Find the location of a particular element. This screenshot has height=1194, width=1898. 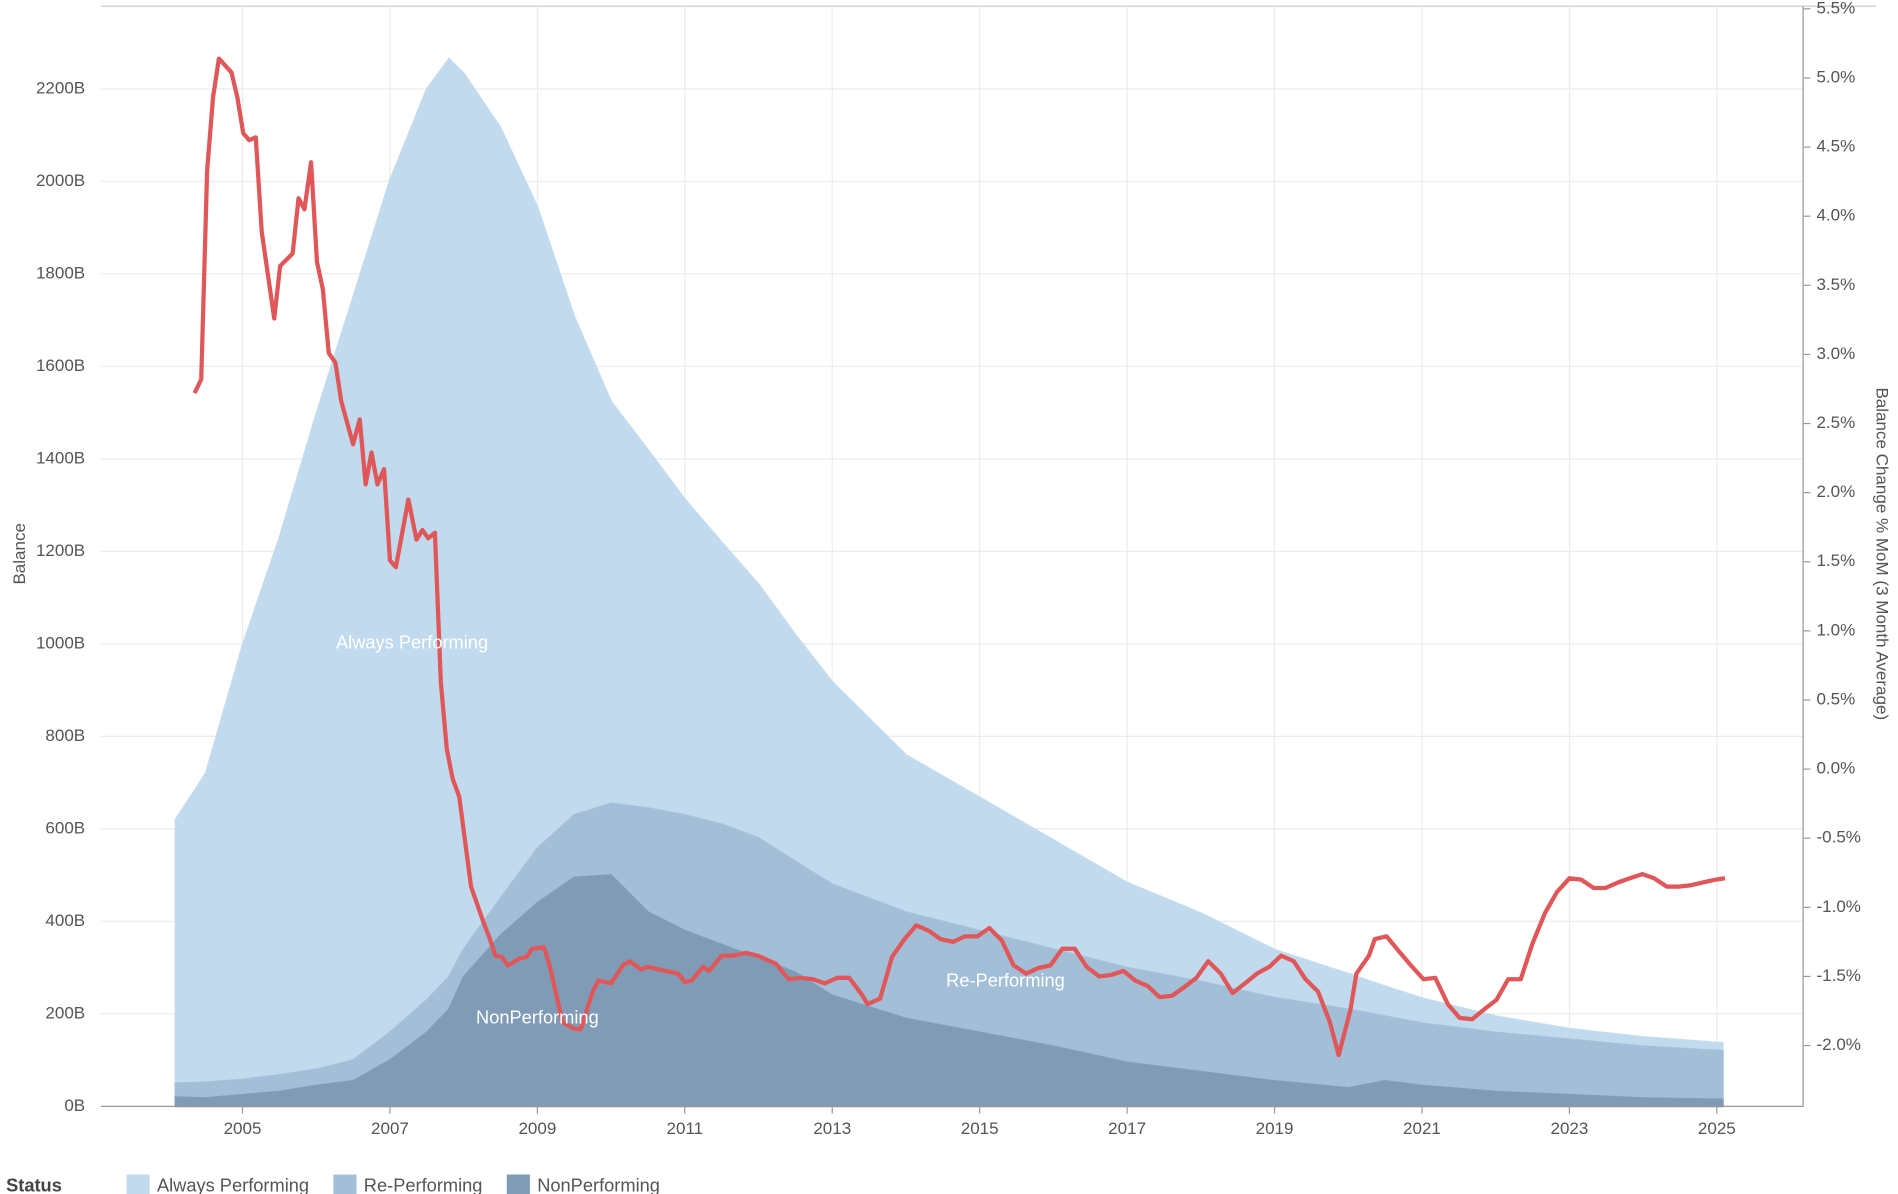

y-tick-label: 1000B is located at coordinates (60, 642).